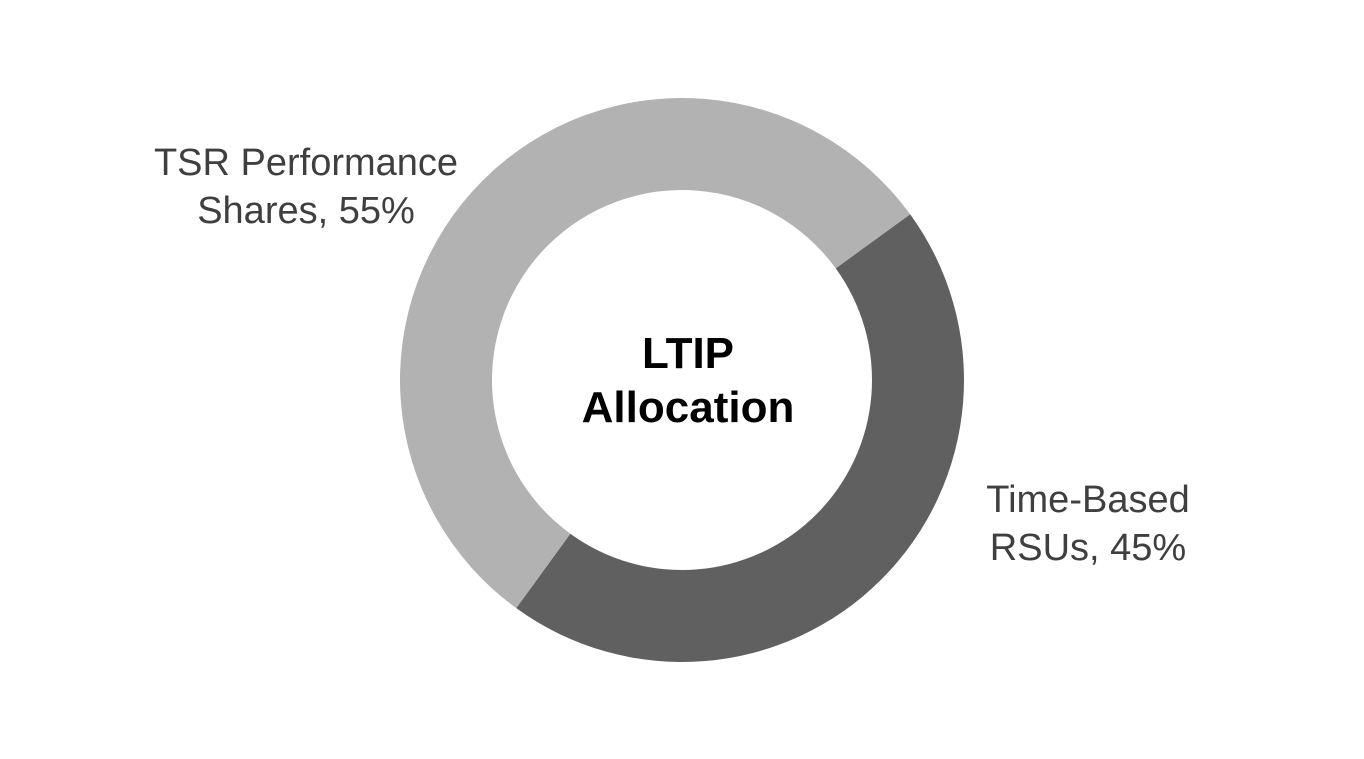 The height and width of the screenshot is (759, 1364). Describe the element at coordinates (306, 163) in the screenshot. I see `slice-label-tsr-line-1: TSR Performance` at that location.